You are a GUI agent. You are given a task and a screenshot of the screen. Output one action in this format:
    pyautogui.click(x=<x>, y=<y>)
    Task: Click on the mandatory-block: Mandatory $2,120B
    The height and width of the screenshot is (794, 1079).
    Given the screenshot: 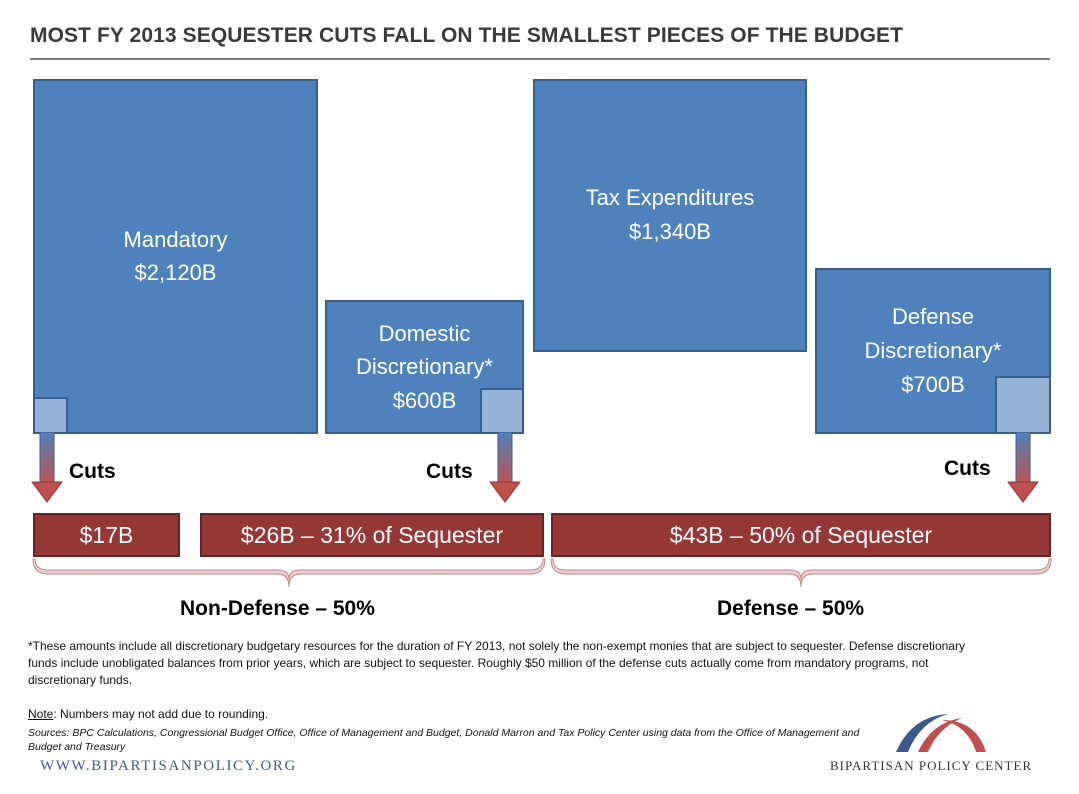 What is the action you would take?
    pyautogui.click(x=175, y=256)
    